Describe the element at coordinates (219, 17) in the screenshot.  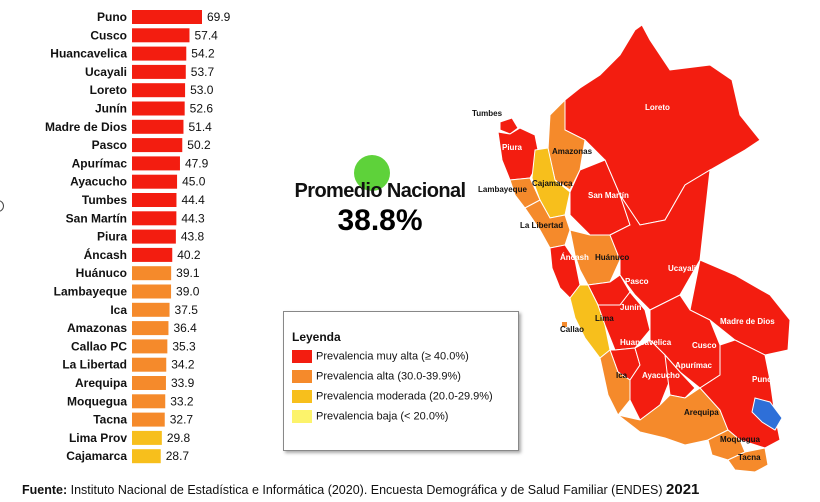
I see `bar-value-label: 69.9` at that location.